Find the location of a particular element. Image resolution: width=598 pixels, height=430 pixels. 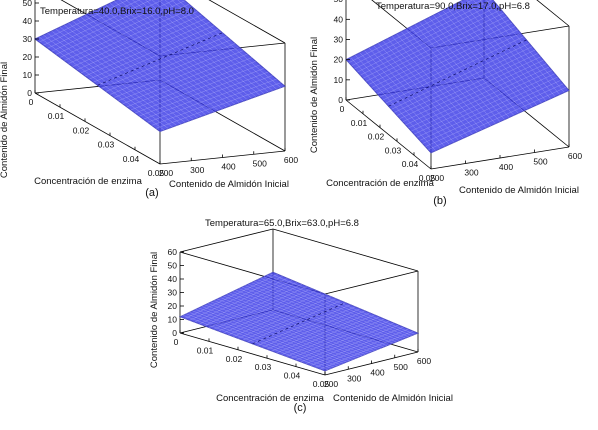

chart-title: Temperatura=65.0,Brix=63.0,pH=6.8 is located at coordinates (282, 223).